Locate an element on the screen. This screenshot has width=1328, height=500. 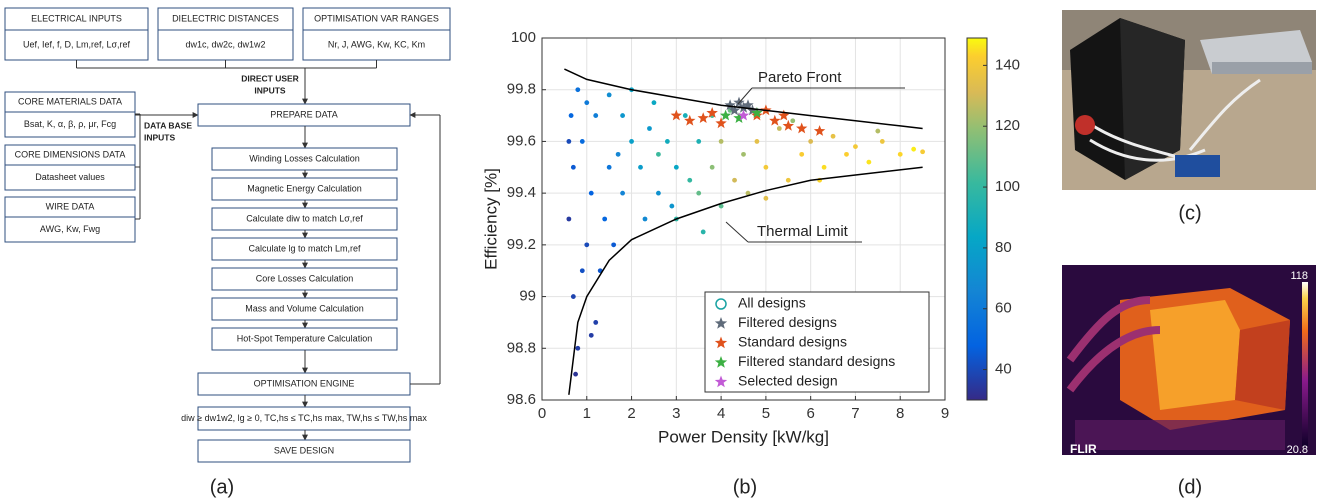
x-tick-label: 8 is located at coordinates (900, 413).